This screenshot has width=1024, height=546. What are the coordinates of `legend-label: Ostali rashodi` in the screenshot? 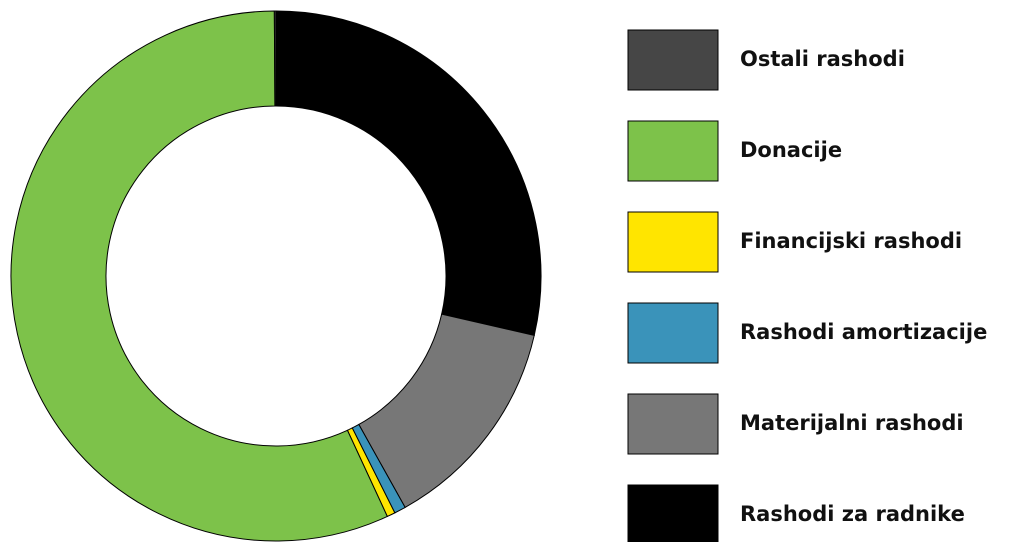 It's located at (822, 59).